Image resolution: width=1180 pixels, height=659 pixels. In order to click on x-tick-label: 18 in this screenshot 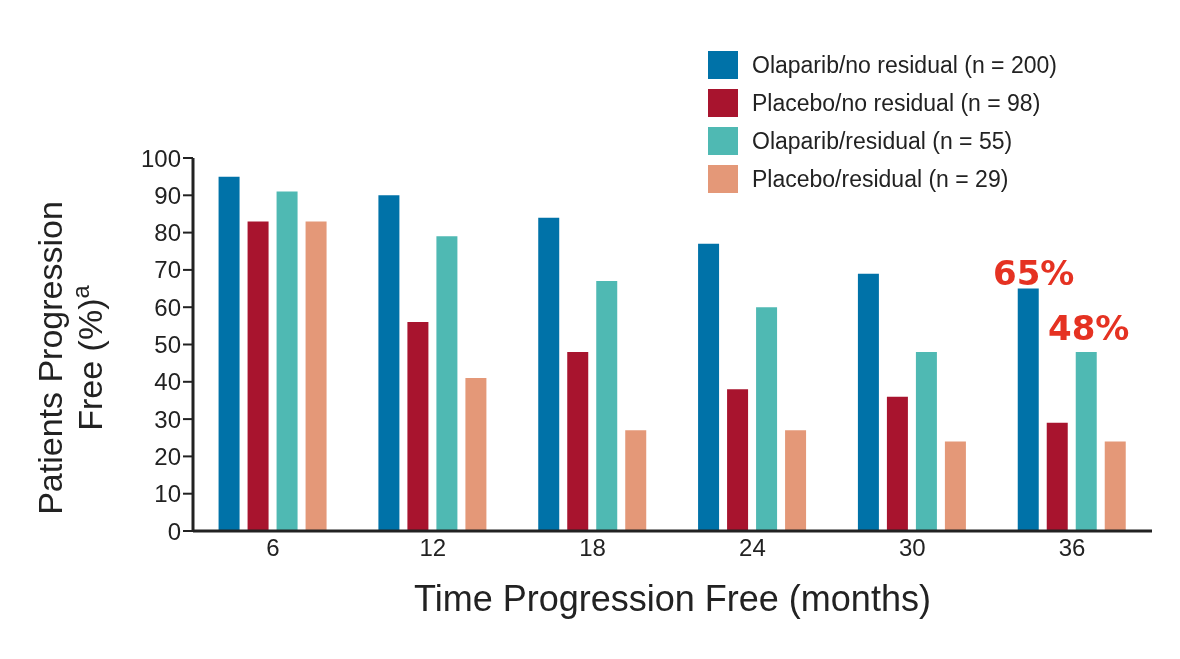, I will do `click(592, 548)`.